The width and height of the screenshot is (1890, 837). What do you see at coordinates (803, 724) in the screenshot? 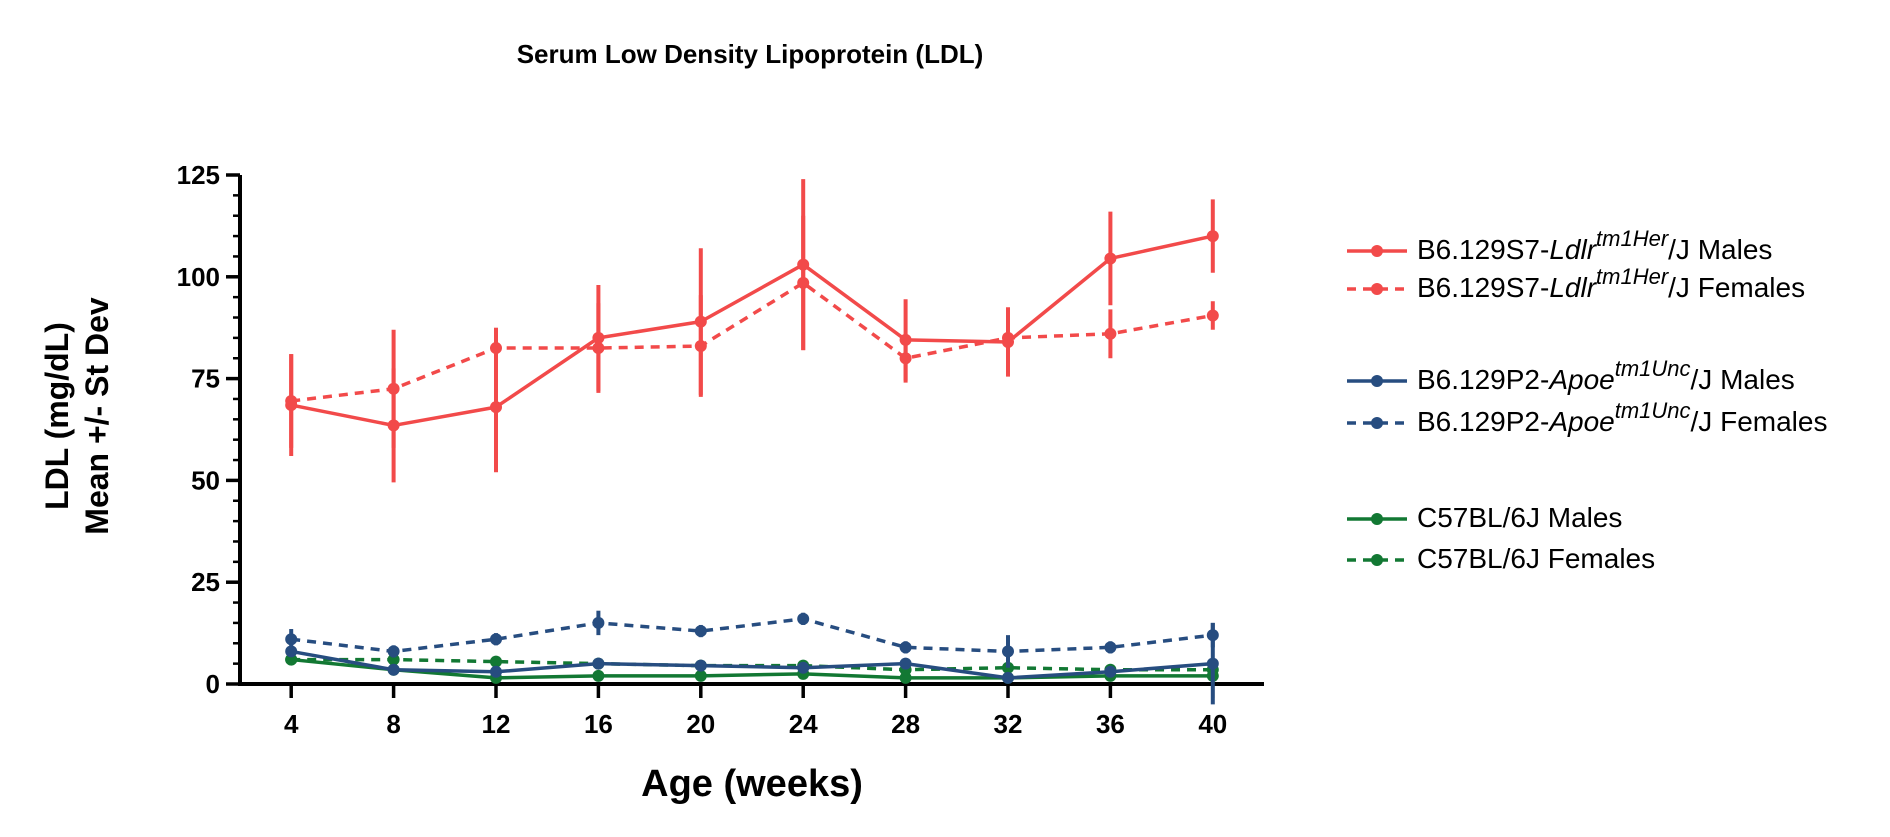
I see `x-tick-label: 24` at bounding box center [803, 724].